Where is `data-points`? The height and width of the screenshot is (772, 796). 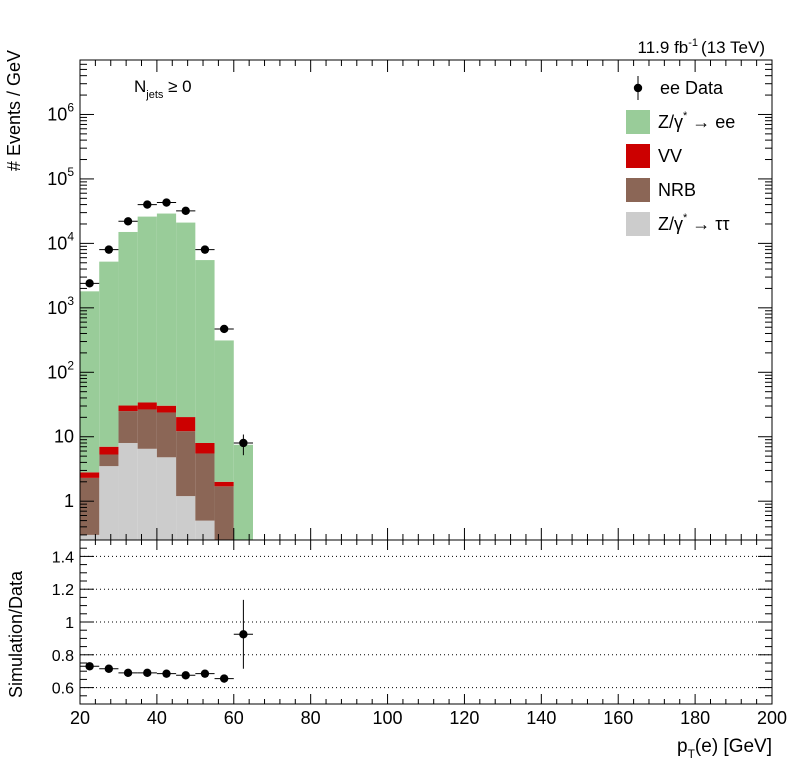
data-points is located at coordinates (166, 327).